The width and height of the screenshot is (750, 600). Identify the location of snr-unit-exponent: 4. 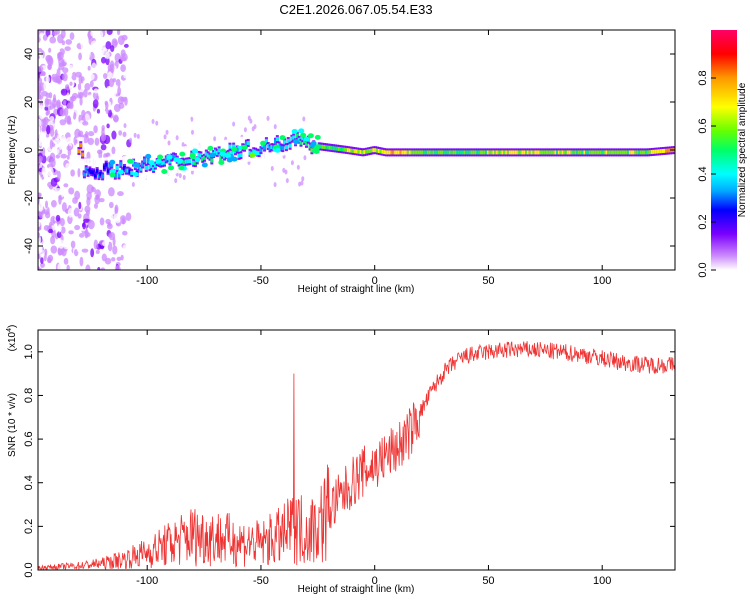
(9, 330).